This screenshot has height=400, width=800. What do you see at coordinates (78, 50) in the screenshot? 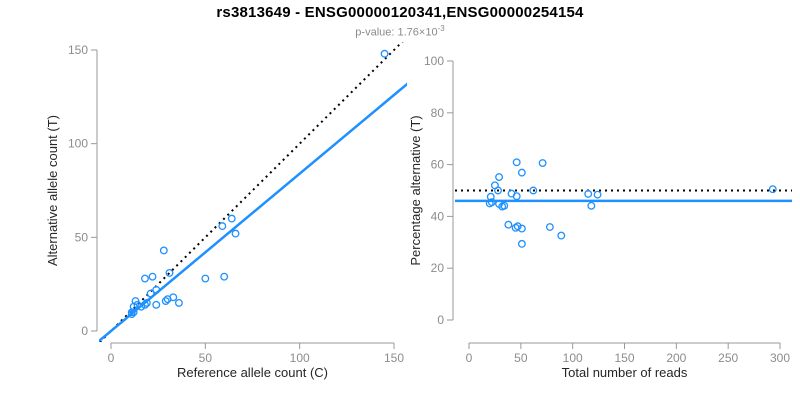
I see `y-tick-label: 150` at bounding box center [78, 50].